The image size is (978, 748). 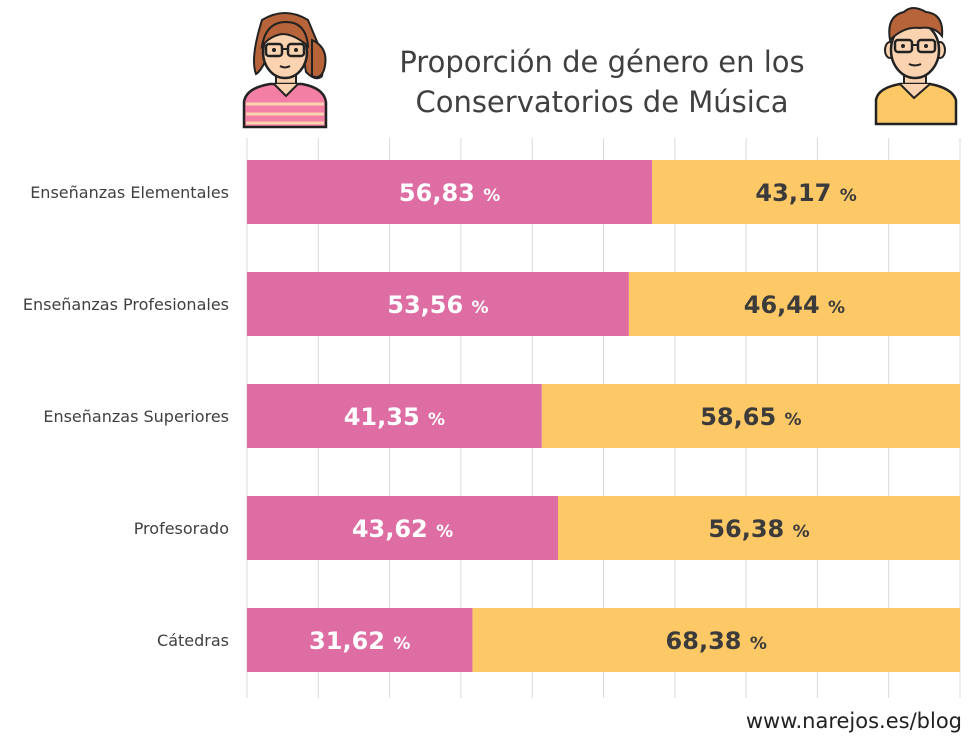 I want to click on woman-avatar-icon, so click(x=285, y=70).